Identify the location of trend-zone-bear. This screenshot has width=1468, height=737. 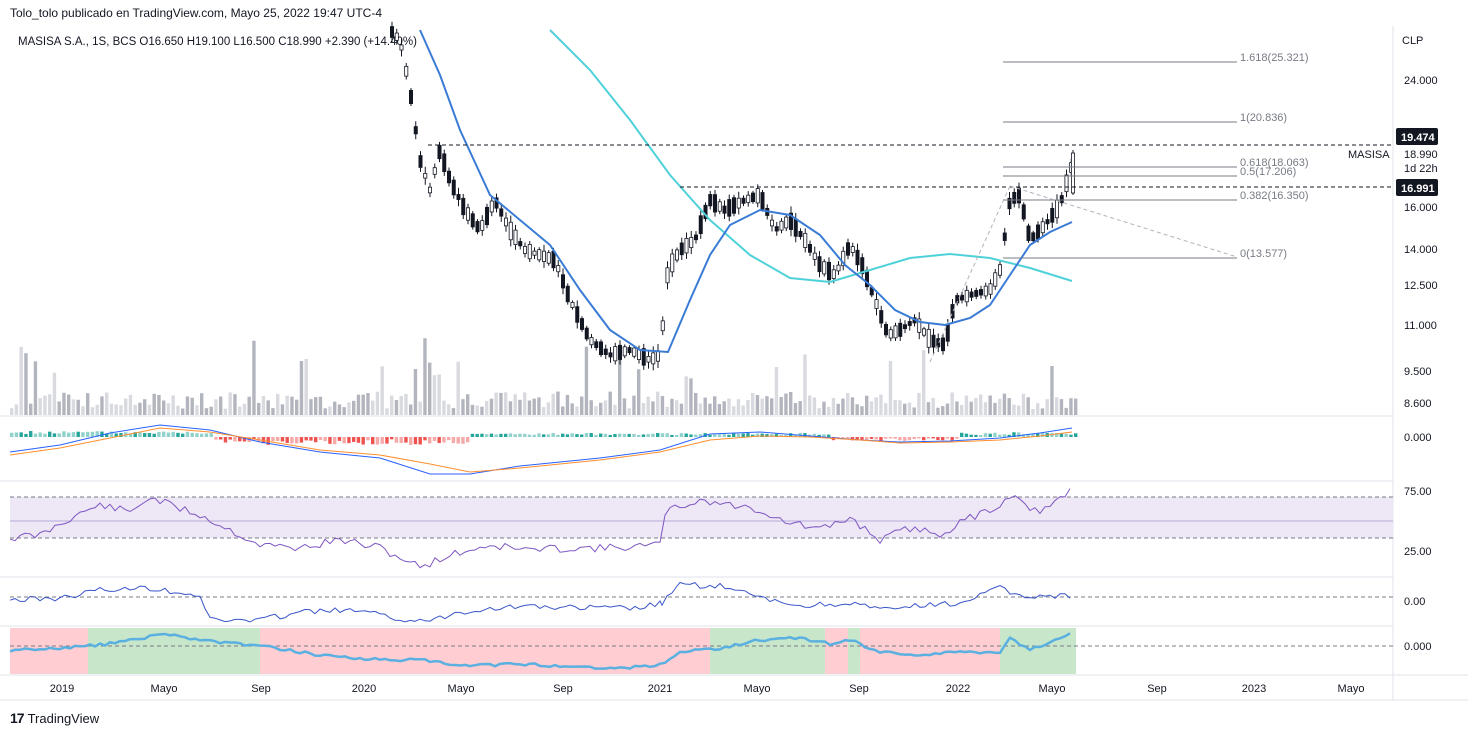
(836, 651).